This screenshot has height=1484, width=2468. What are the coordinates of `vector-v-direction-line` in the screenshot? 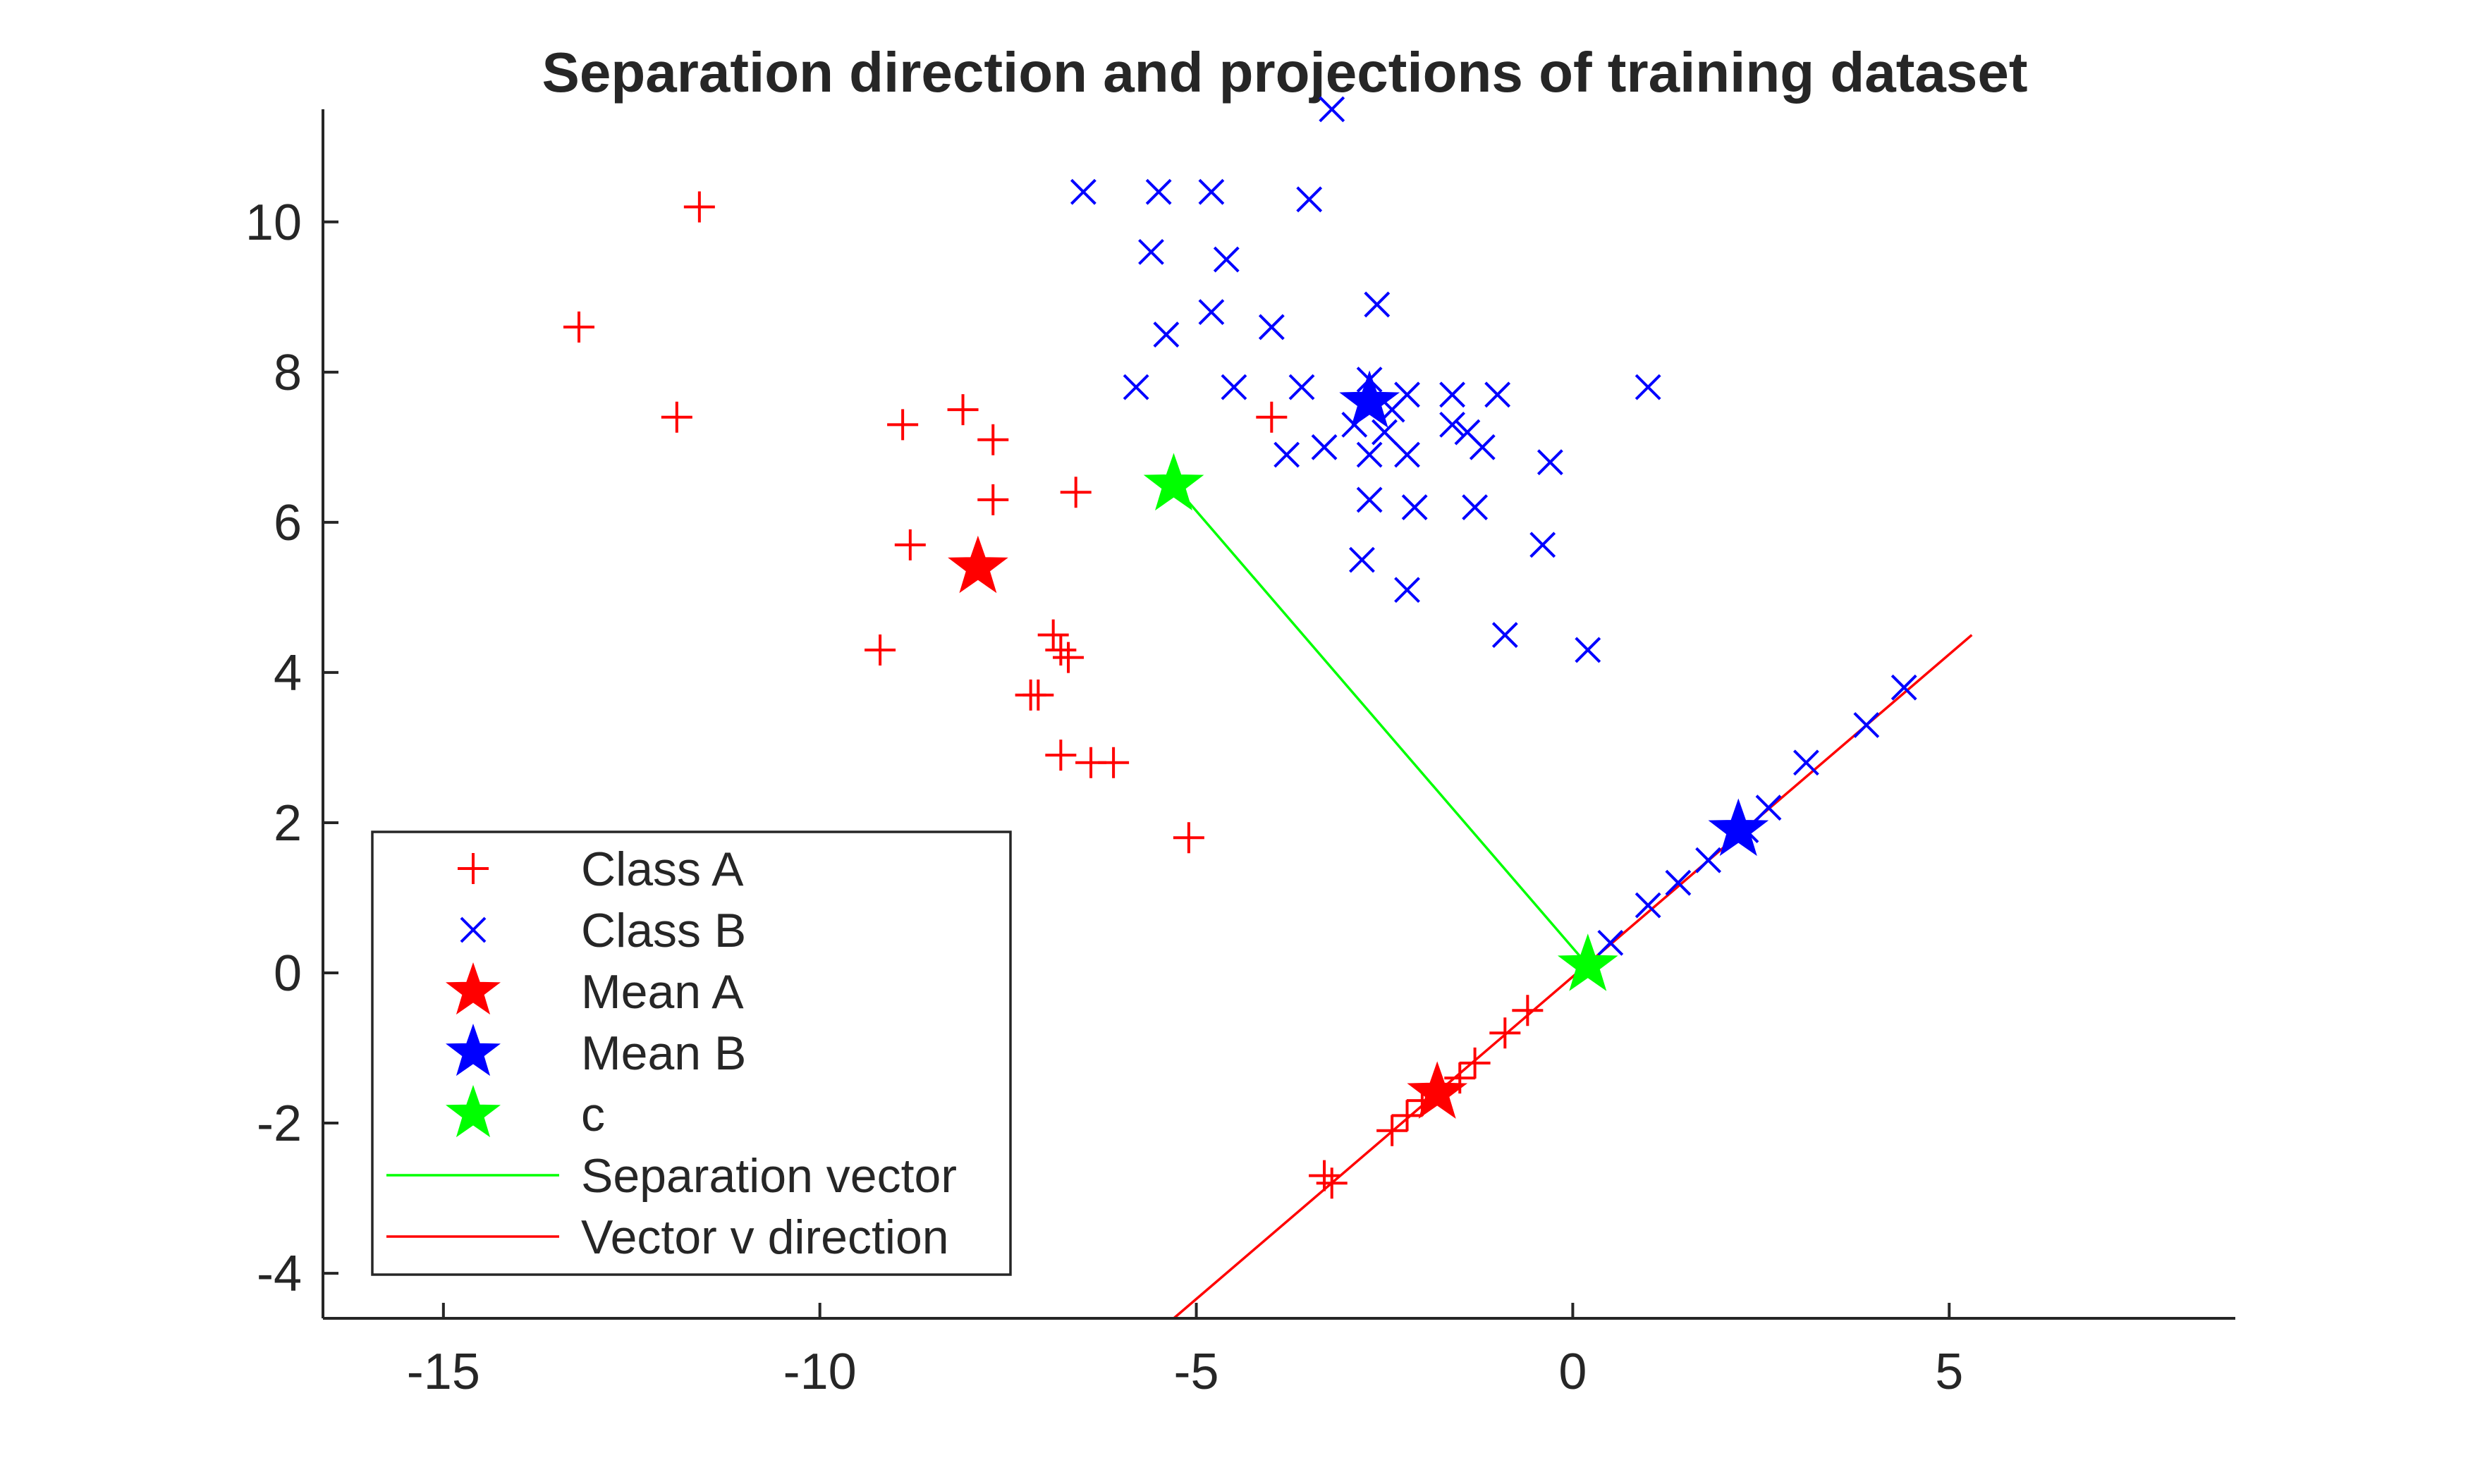 It's located at (1573, 977).